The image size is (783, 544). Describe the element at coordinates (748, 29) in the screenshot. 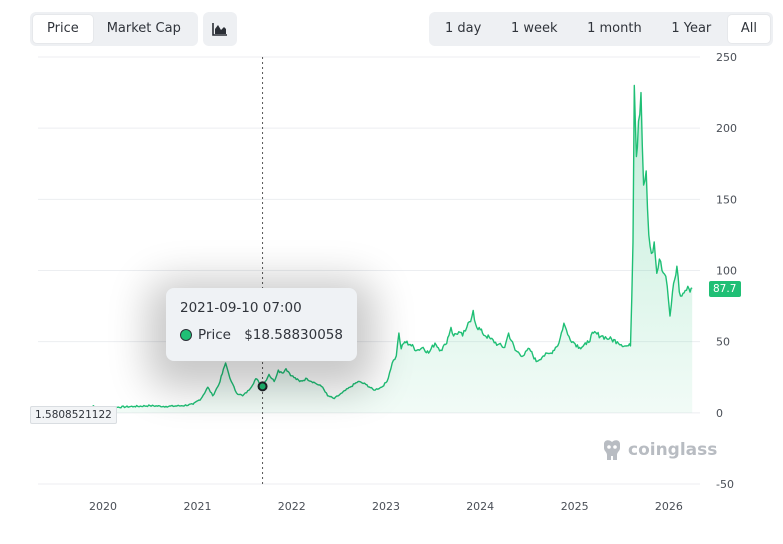

I see `range-all: All` at that location.